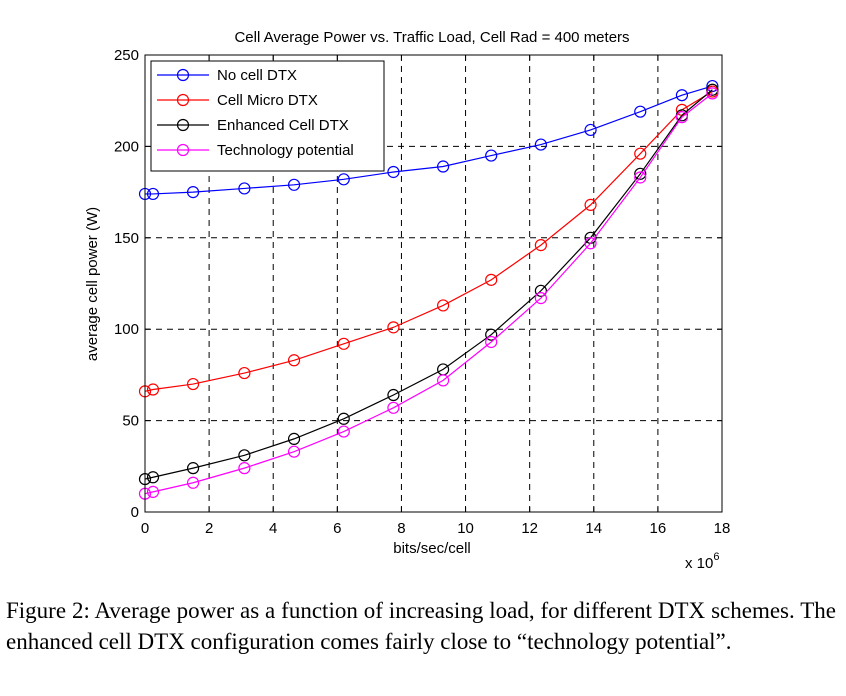  I want to click on y-axis-label: average cell power (W), so click(92, 284).